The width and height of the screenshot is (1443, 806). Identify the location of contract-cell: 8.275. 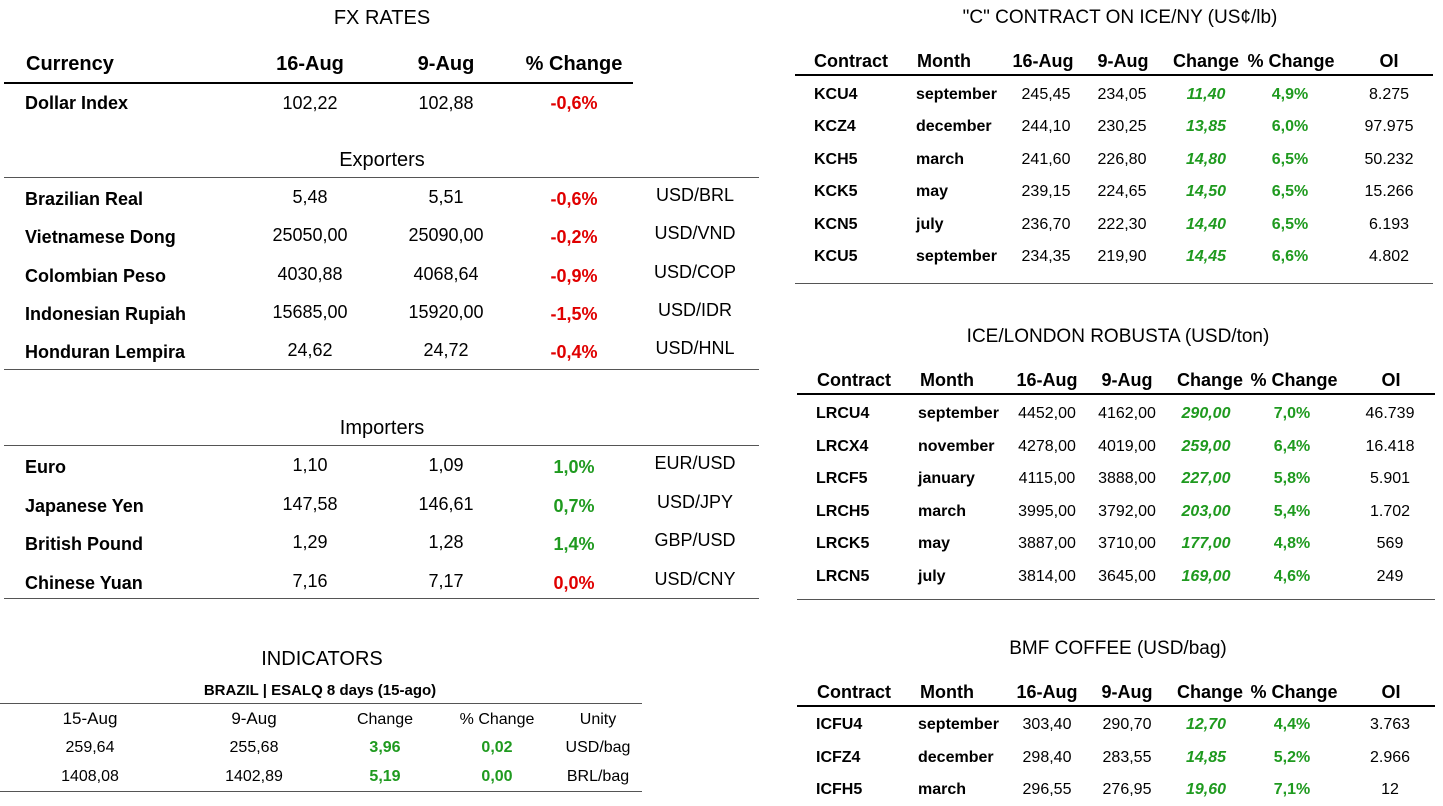
(1389, 94).